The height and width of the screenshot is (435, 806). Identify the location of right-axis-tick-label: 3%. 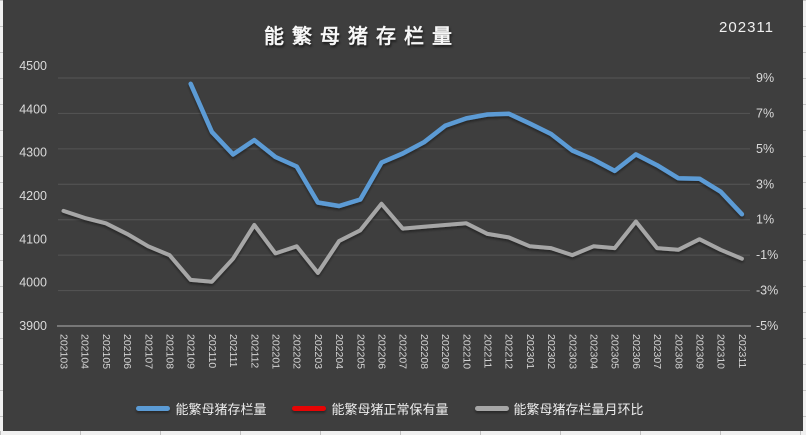
(765, 184).